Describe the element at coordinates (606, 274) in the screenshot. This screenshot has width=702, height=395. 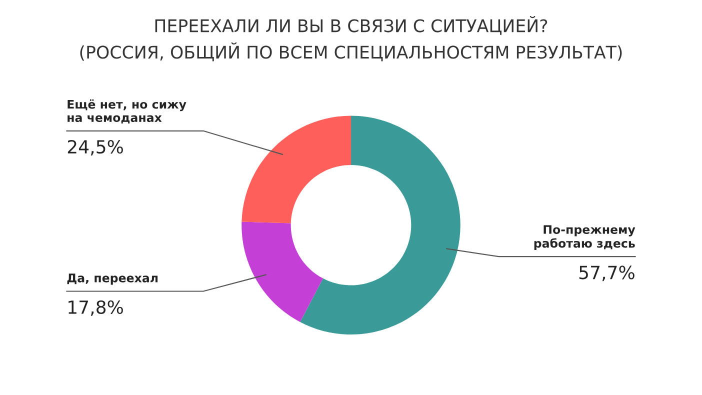
I see `data-label: 57,7%` at that location.